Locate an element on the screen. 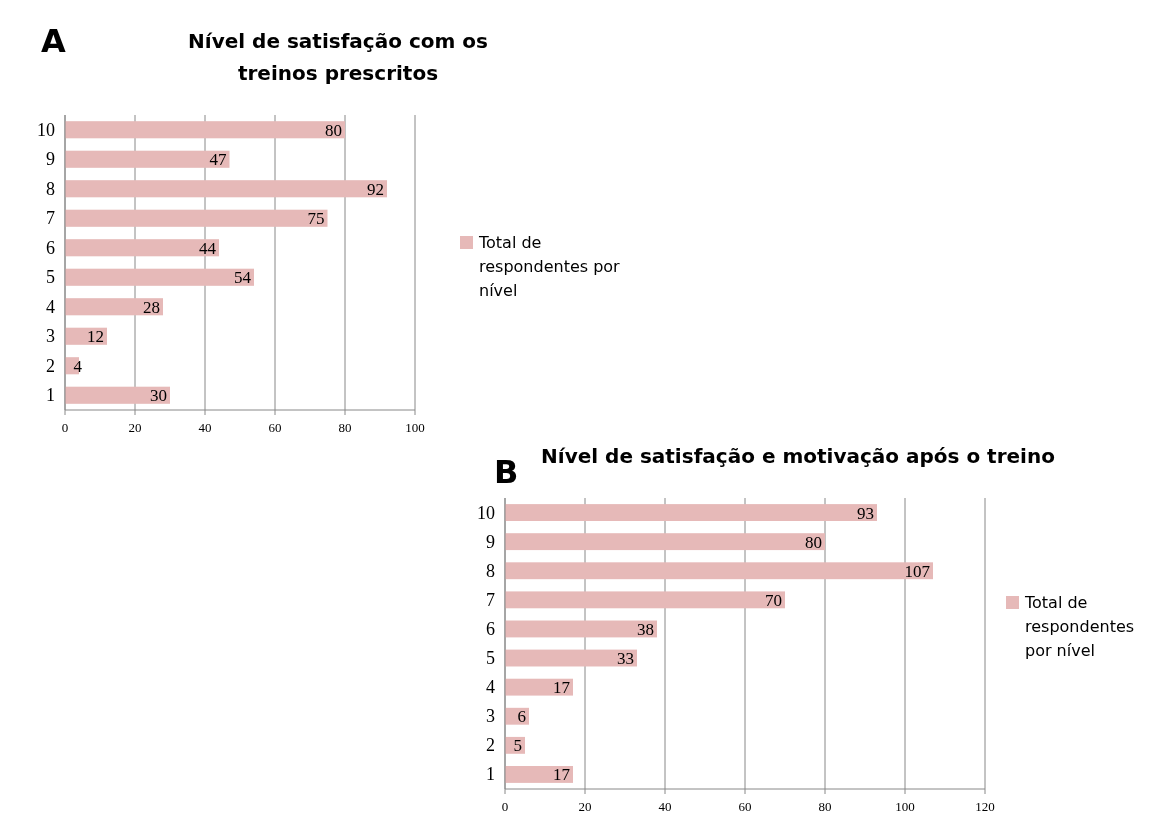 This screenshot has width=1157, height=816. data-label: 33 is located at coordinates (625, 659).